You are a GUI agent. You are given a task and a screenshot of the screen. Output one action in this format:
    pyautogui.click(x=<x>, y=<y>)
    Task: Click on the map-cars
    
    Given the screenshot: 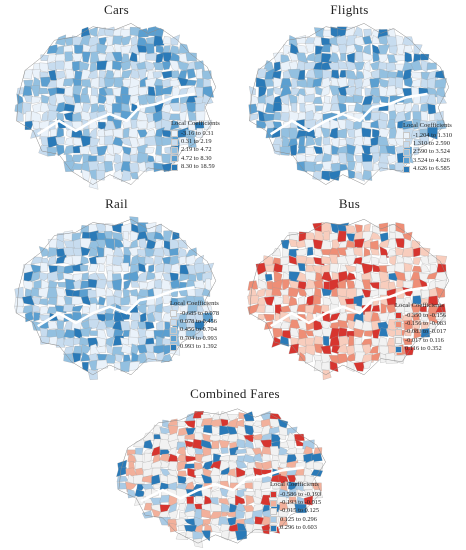 What is the action you would take?
    pyautogui.click(x=115, y=106)
    